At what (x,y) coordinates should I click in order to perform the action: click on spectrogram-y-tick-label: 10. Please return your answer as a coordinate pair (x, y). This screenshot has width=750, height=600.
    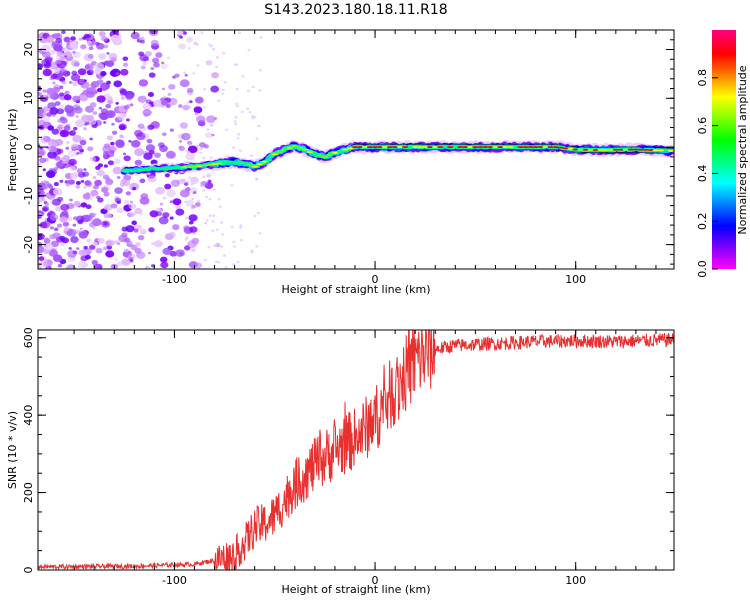
    Looking at the image, I should click on (28, 98).